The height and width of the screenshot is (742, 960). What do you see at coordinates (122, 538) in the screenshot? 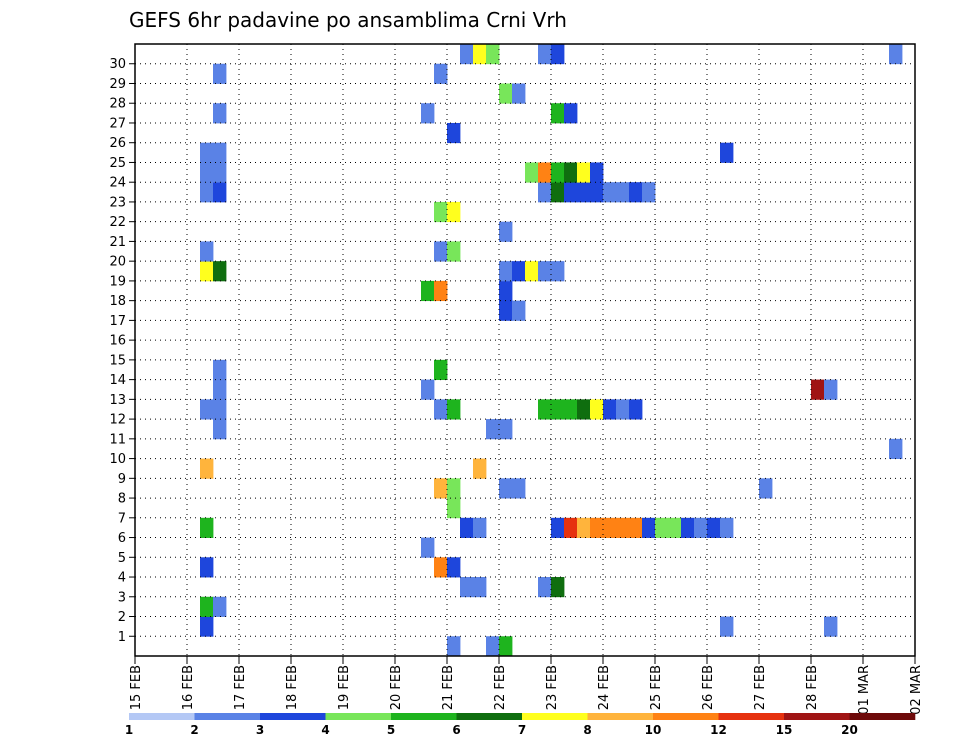
I see `y-tick-label: 6` at bounding box center [122, 538].